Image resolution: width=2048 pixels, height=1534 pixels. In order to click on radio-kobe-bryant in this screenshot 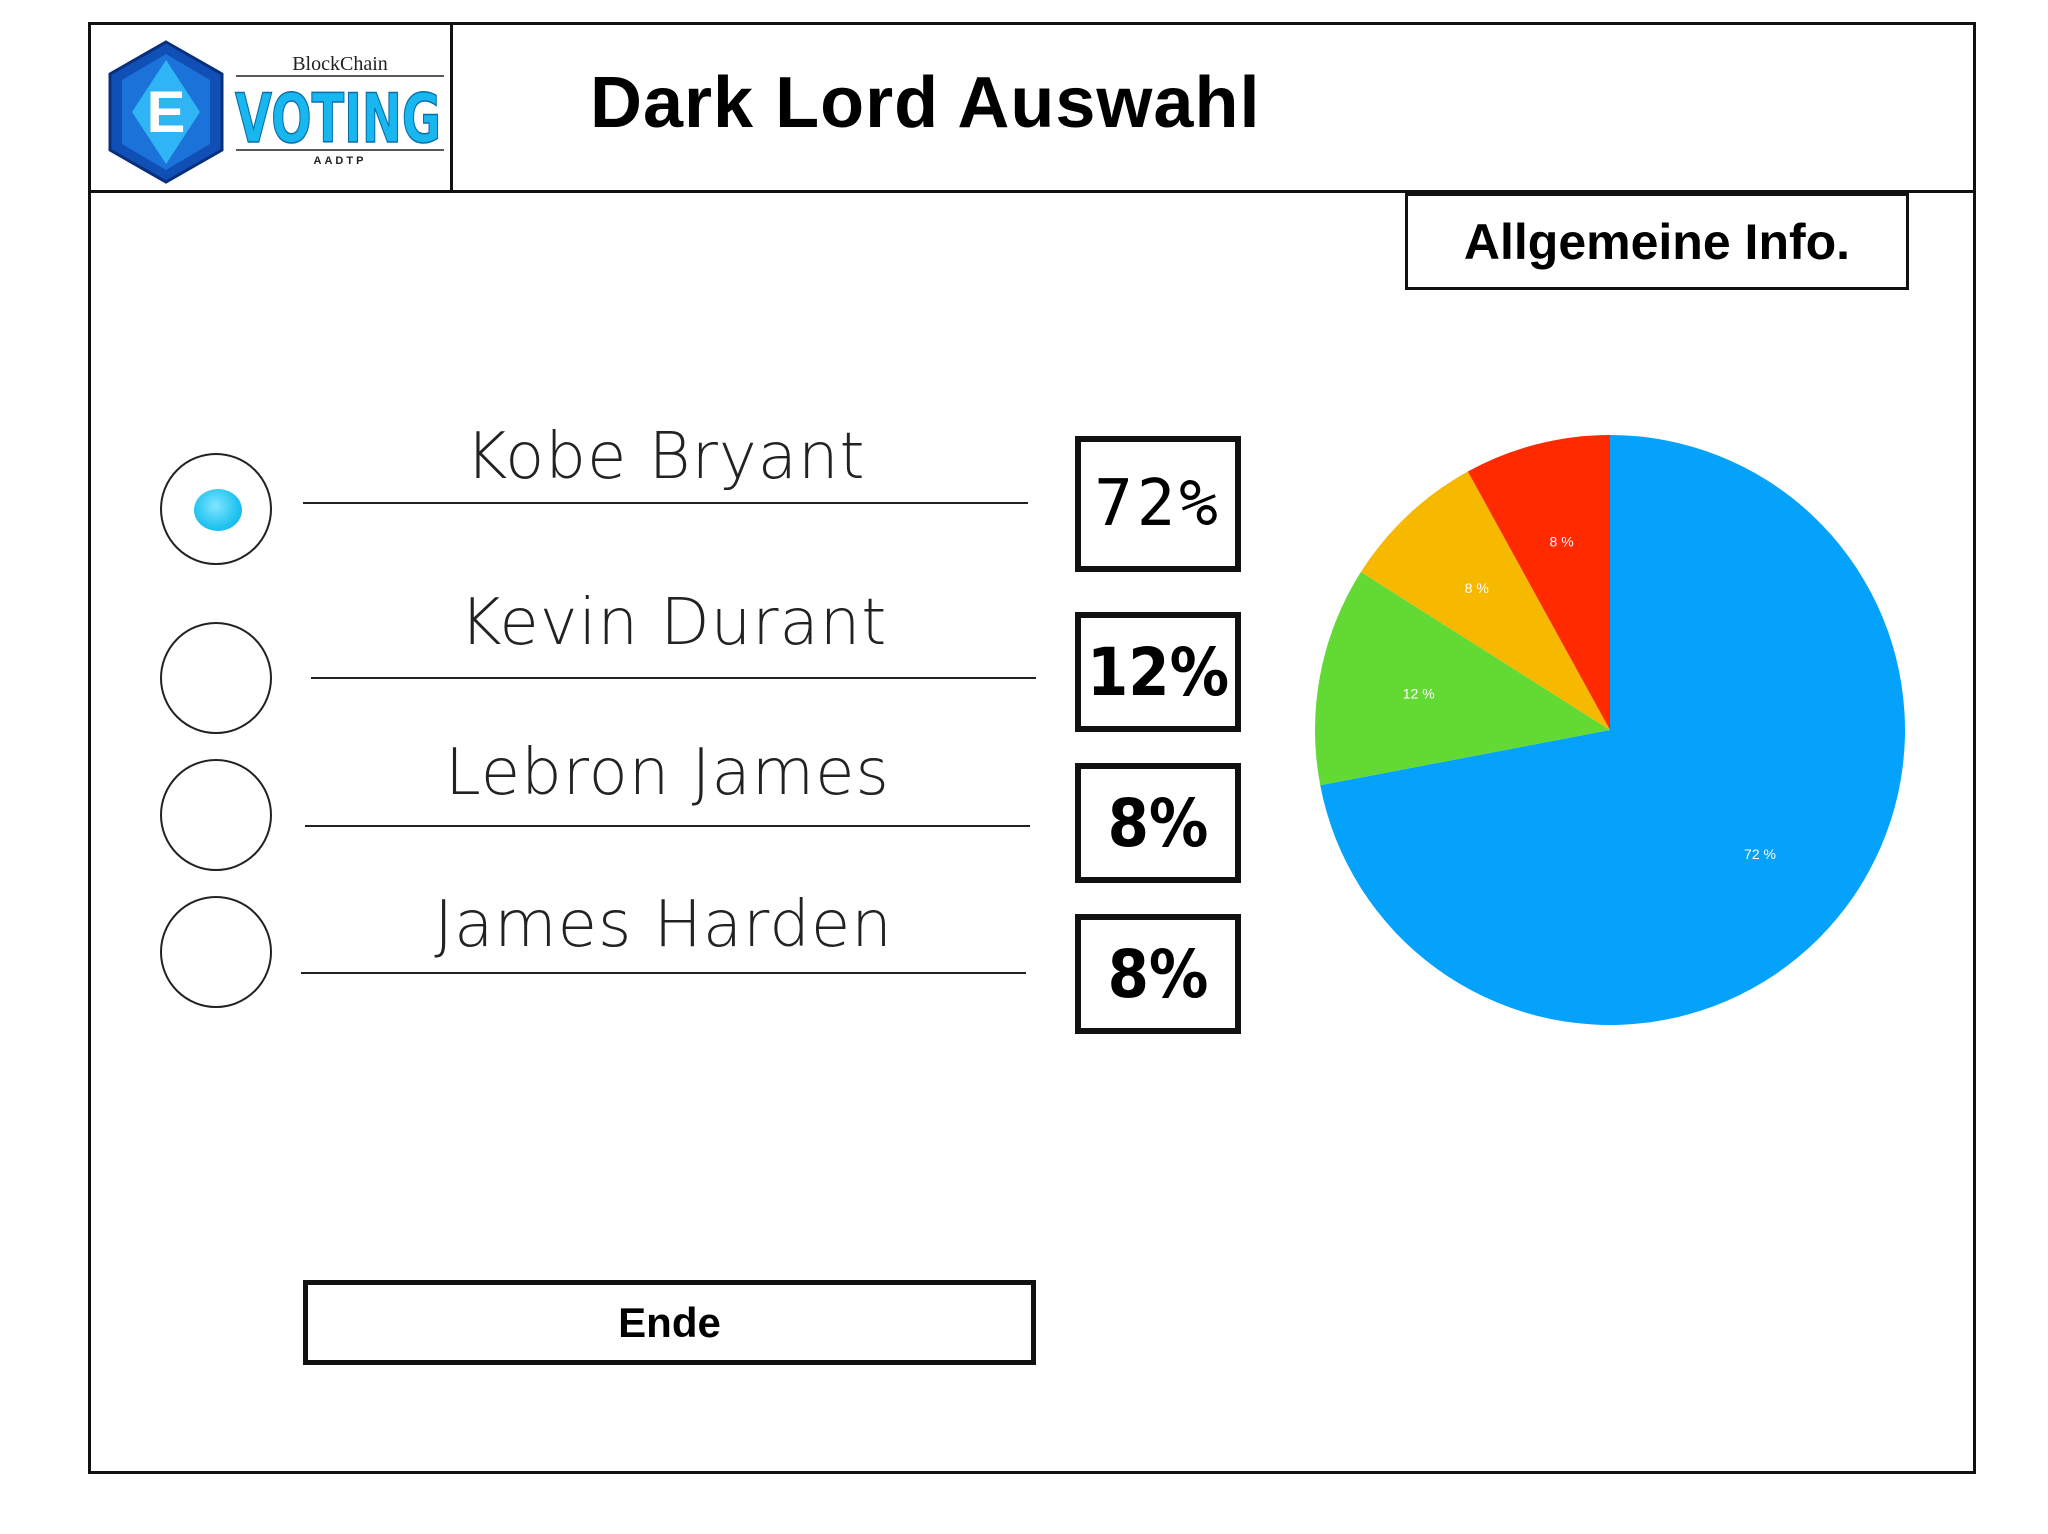, I will do `click(216, 509)`.